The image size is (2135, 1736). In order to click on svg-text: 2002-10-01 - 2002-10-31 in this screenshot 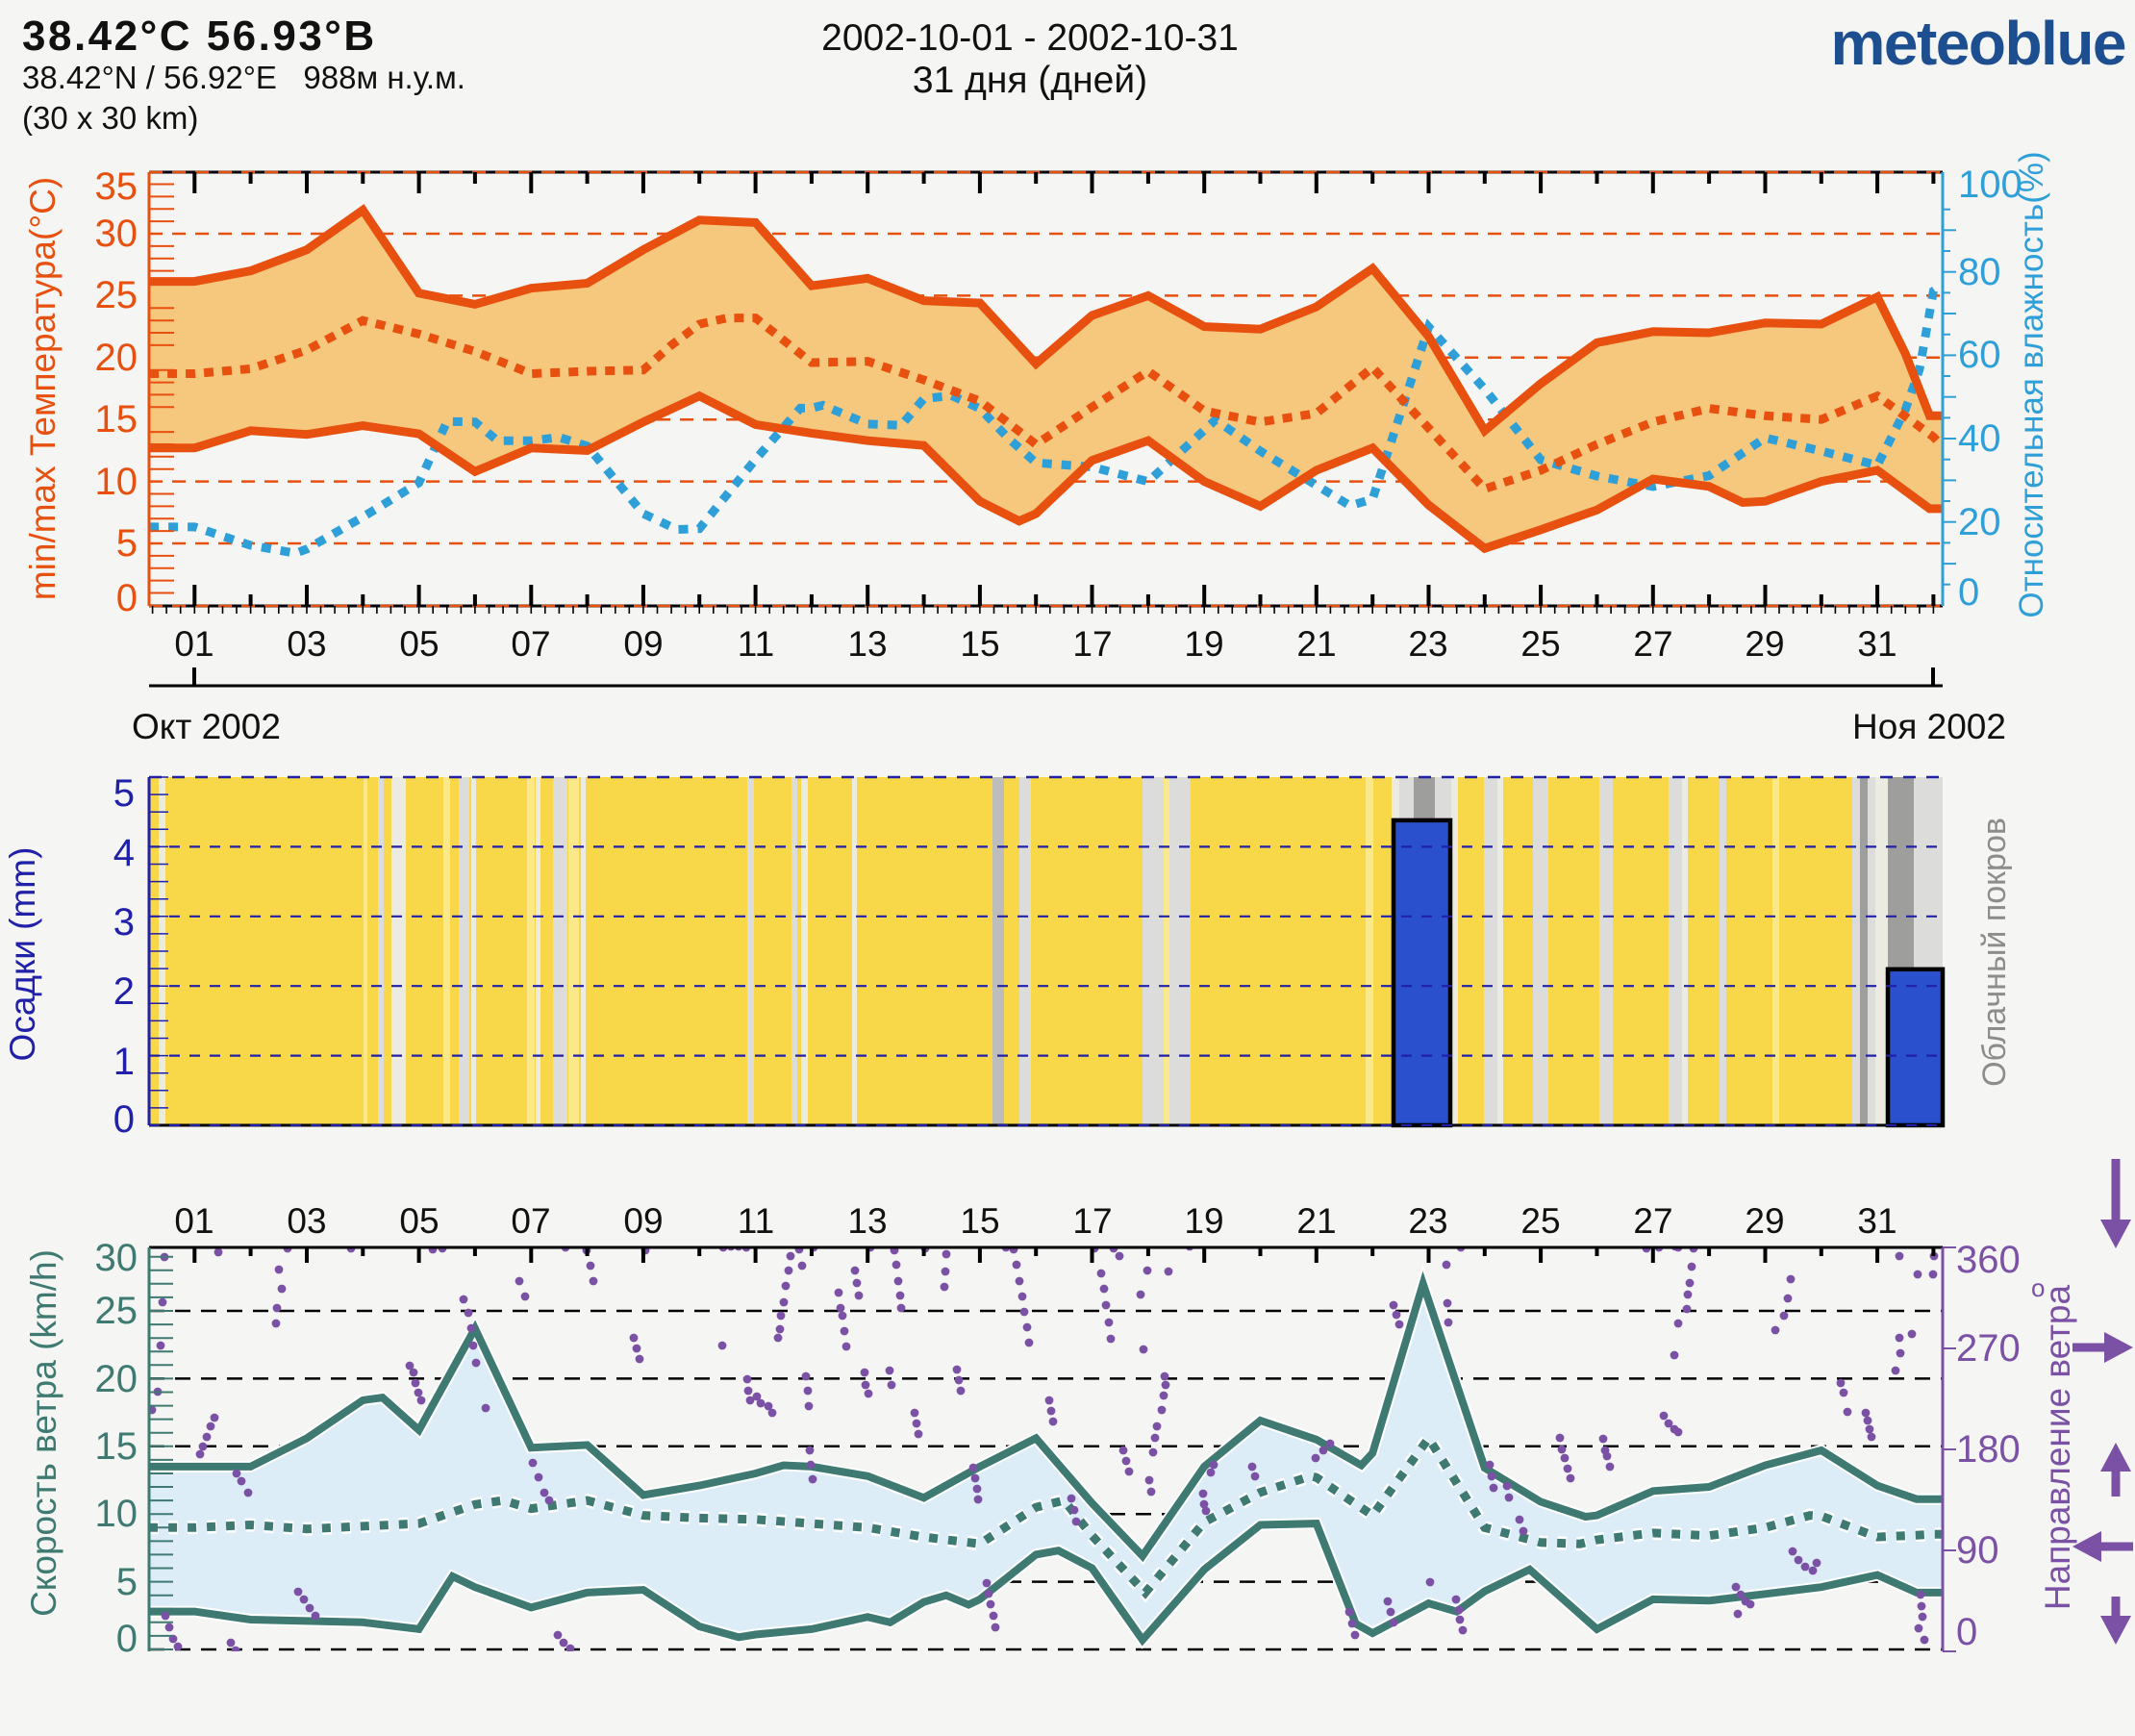, I will do `click(1030, 38)`.